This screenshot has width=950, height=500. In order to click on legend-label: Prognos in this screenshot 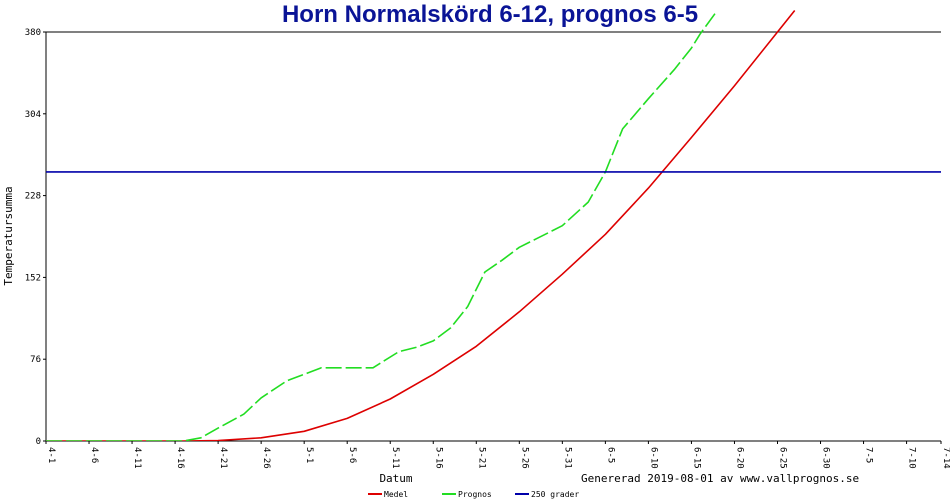, I will do `click(475, 494)`.